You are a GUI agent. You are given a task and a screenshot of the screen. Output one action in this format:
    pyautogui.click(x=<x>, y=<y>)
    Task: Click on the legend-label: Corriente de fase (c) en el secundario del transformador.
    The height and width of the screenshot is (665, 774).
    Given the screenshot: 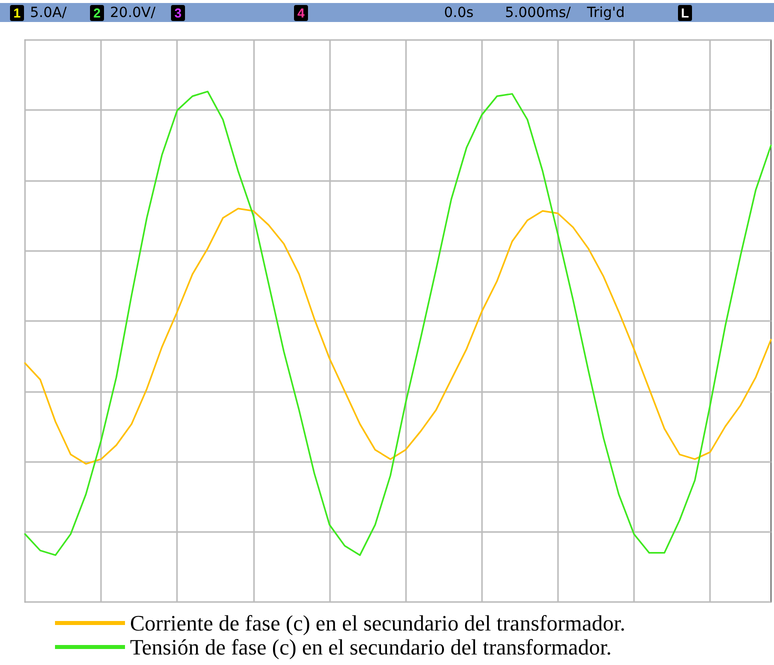 What is the action you would take?
    pyautogui.click(x=378, y=623)
    